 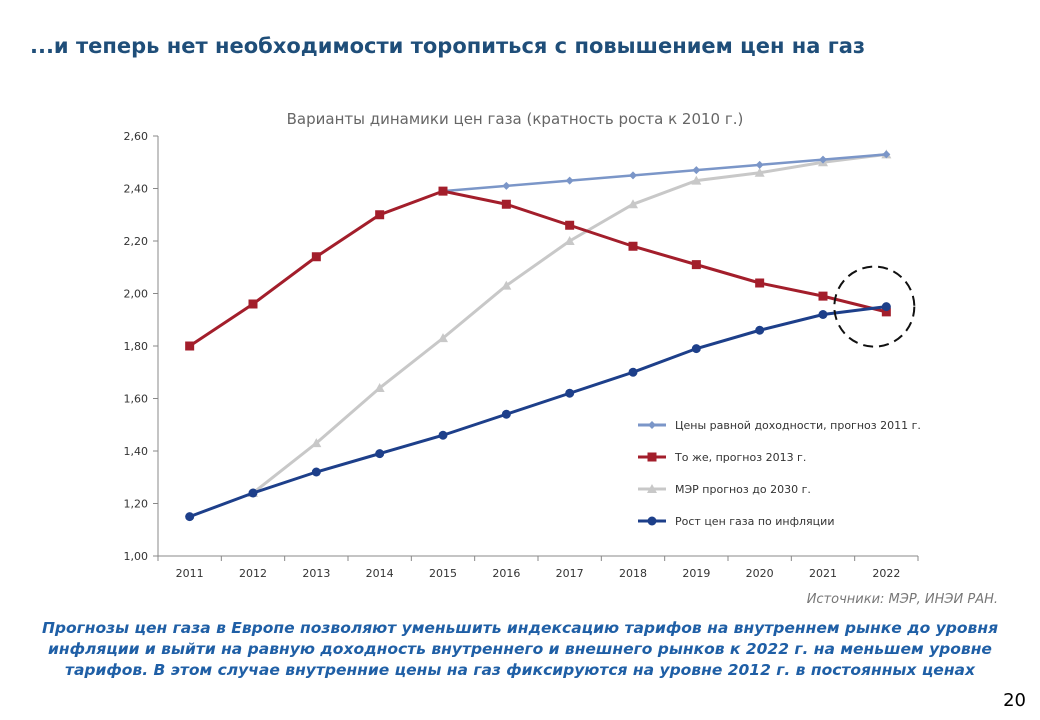 I want to click on y-tick-label: 1,80, so click(x=136, y=346).